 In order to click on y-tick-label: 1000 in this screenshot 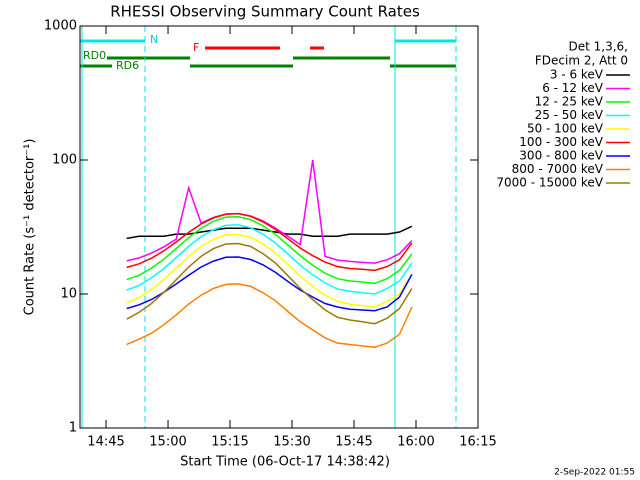, I will do `click(60, 26)`.